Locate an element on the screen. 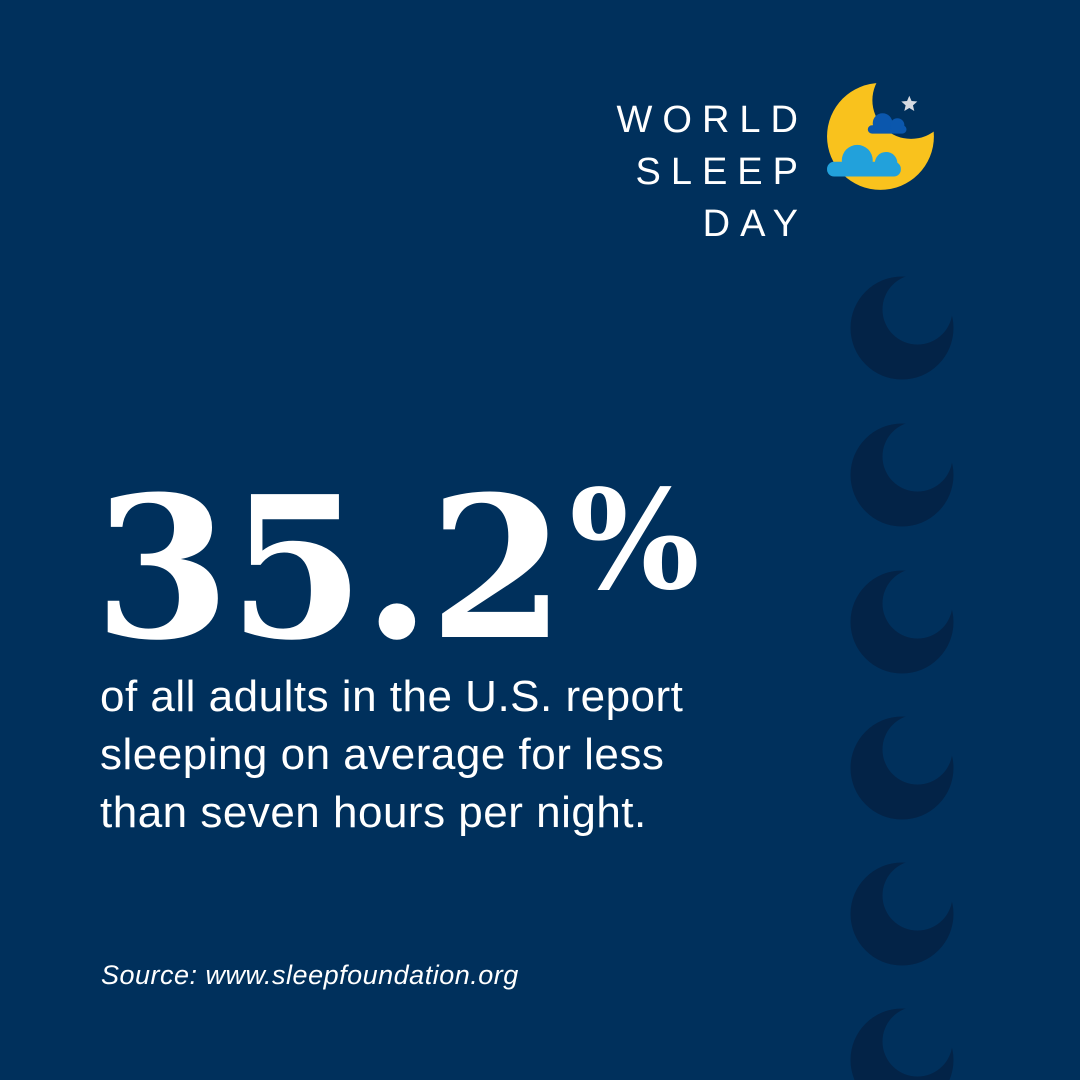 This screenshot has height=1080, width=1080. source-attribution: Source: www.sleepfoundation.org is located at coordinates (310, 975).